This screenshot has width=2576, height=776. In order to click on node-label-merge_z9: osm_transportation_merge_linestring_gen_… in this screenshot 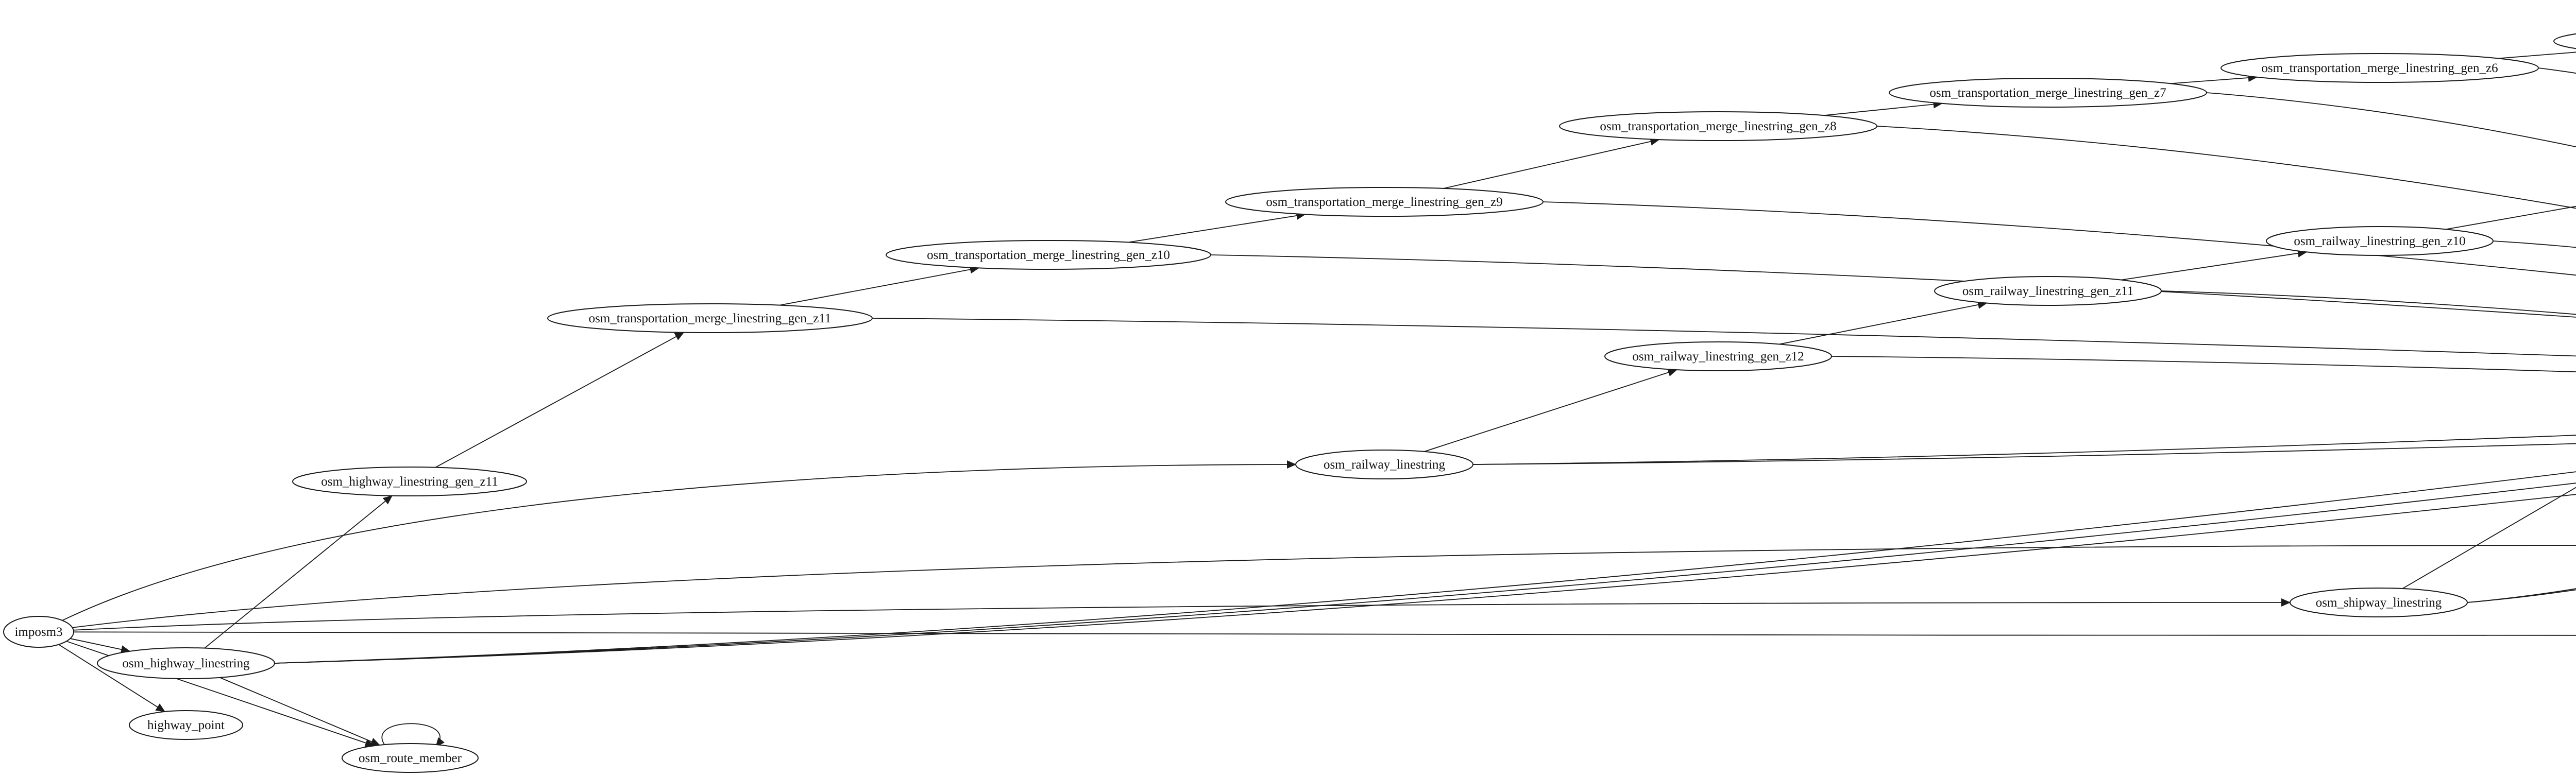, I will do `click(1384, 202)`.